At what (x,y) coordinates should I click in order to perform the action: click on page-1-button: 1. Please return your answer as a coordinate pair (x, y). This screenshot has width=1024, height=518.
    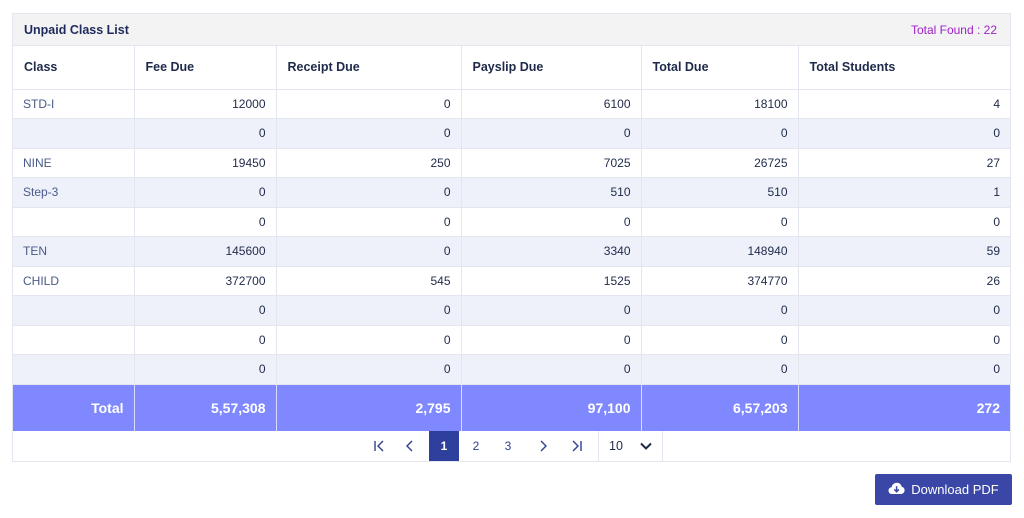
    Looking at the image, I should click on (444, 446).